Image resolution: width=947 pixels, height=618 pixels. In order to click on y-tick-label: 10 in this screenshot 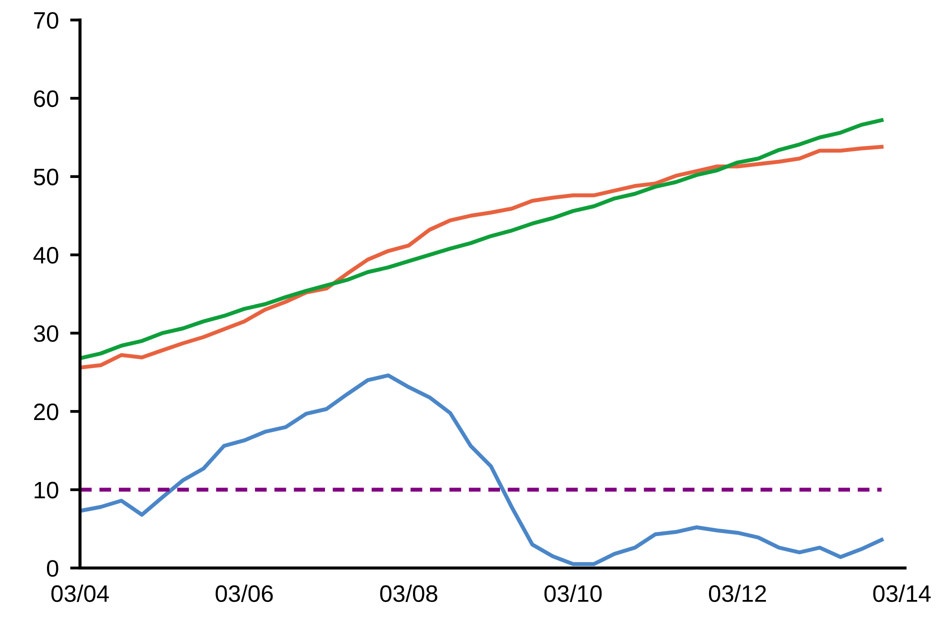, I will do `click(46, 490)`.